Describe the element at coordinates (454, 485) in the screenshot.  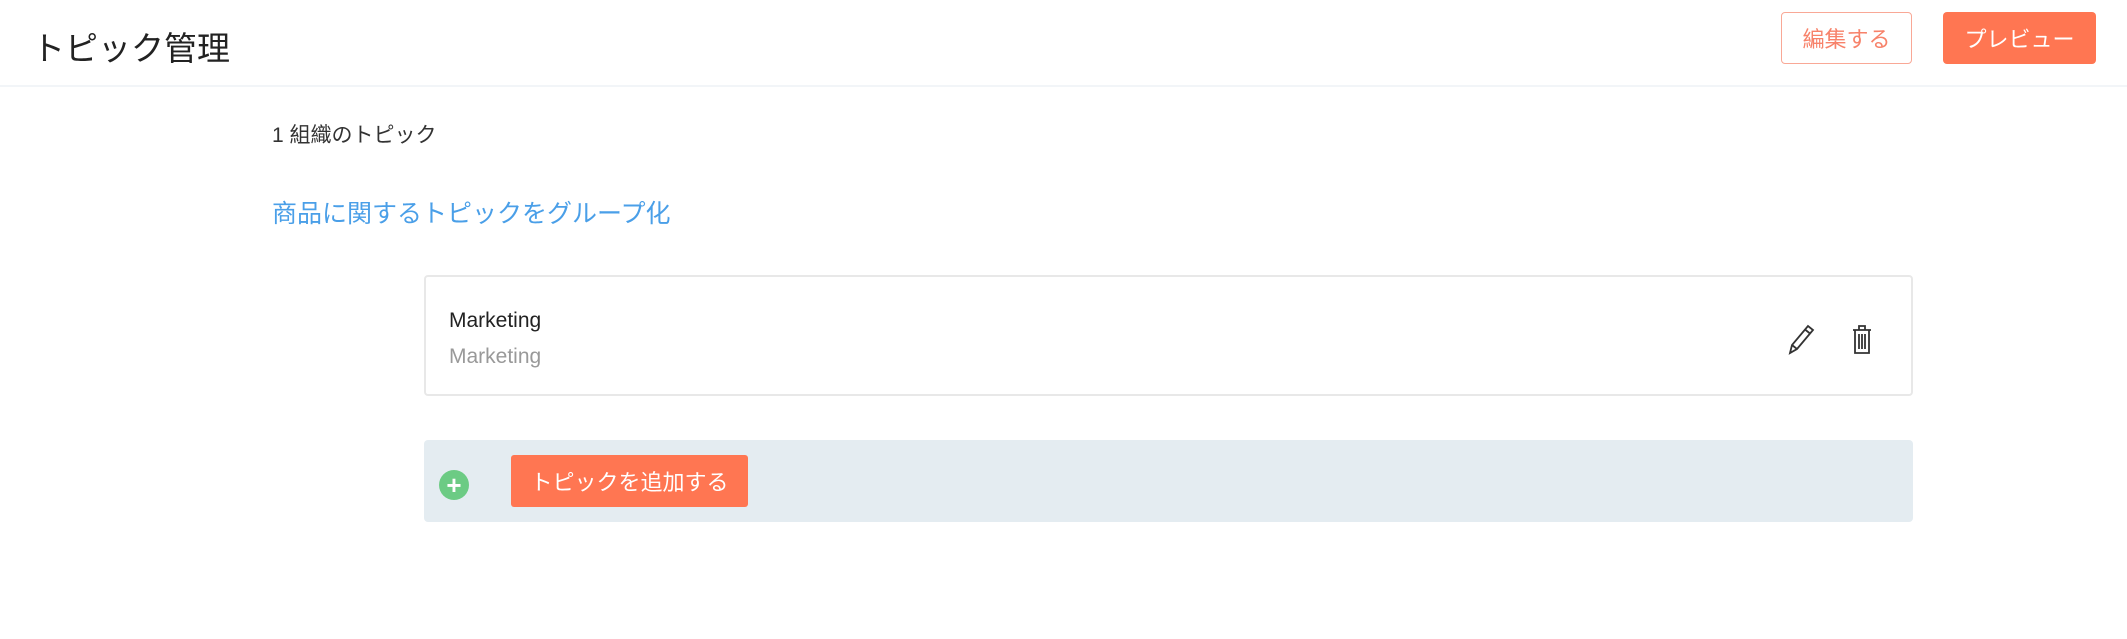
I see `plus-circle-icon: +` at that location.